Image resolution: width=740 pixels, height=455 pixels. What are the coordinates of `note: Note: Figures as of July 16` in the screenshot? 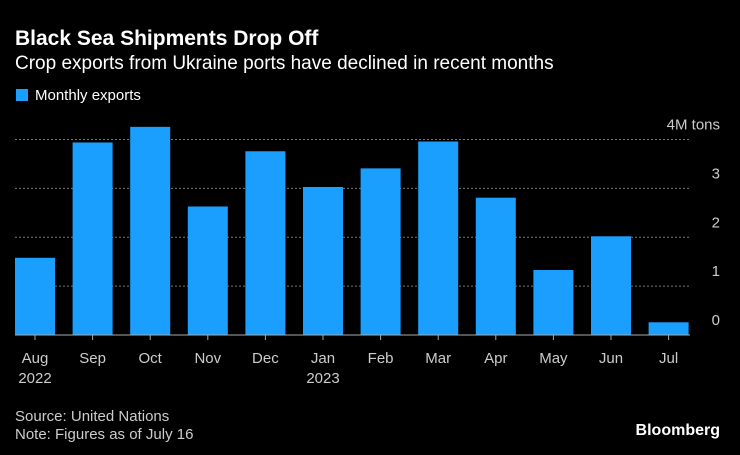 It's located at (104, 434).